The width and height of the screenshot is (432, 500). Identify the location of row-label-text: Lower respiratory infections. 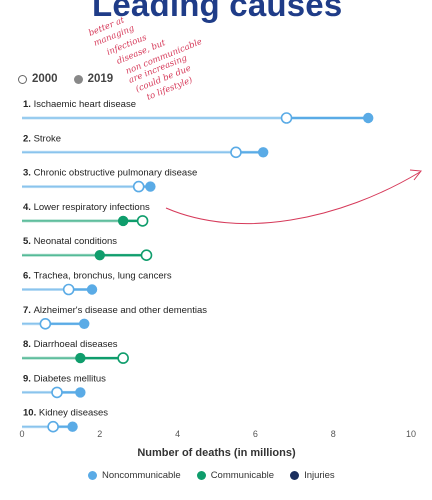
(92, 207).